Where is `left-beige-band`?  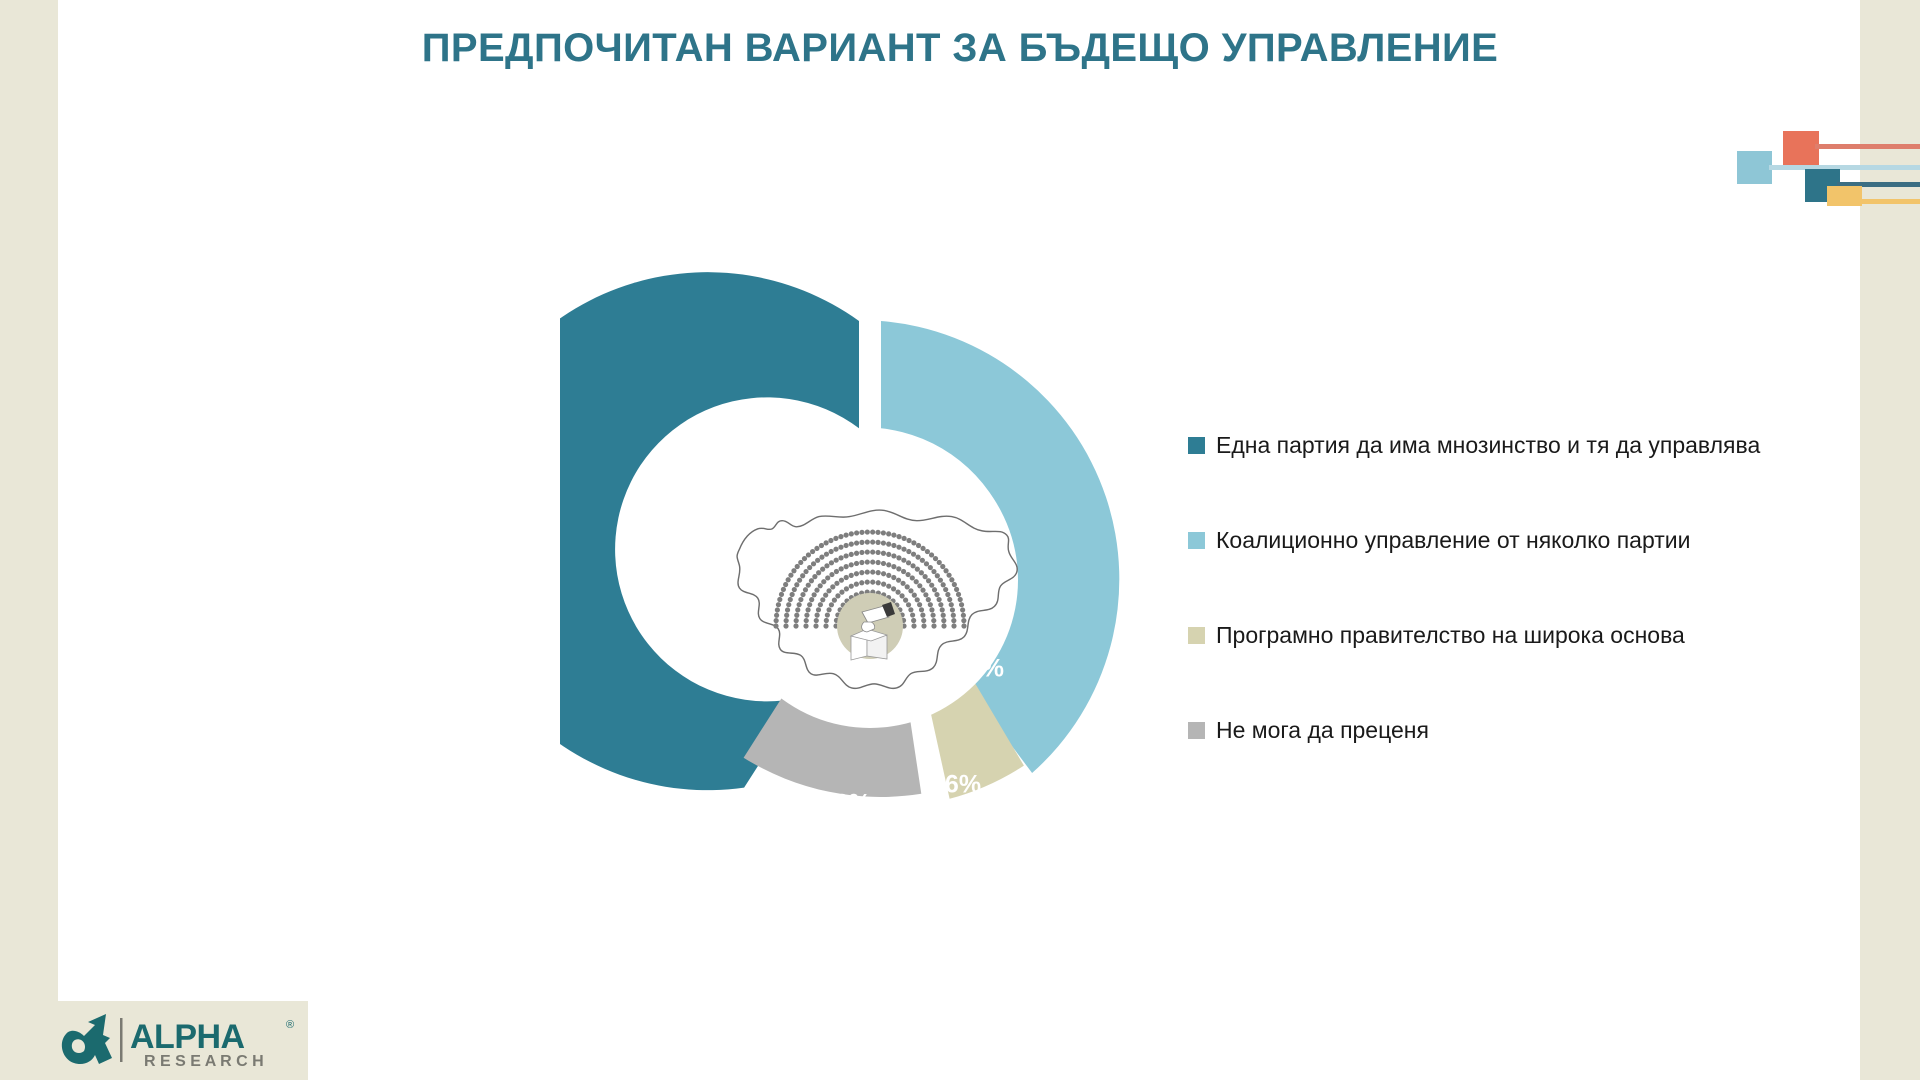 left-beige-band is located at coordinates (29, 540).